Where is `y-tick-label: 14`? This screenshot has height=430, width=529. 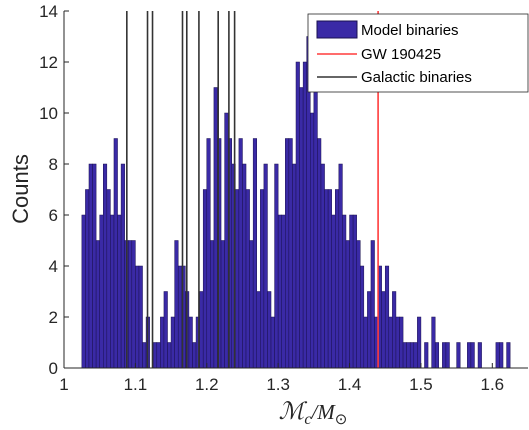 y-tick-label: 14 is located at coordinates (48, 11).